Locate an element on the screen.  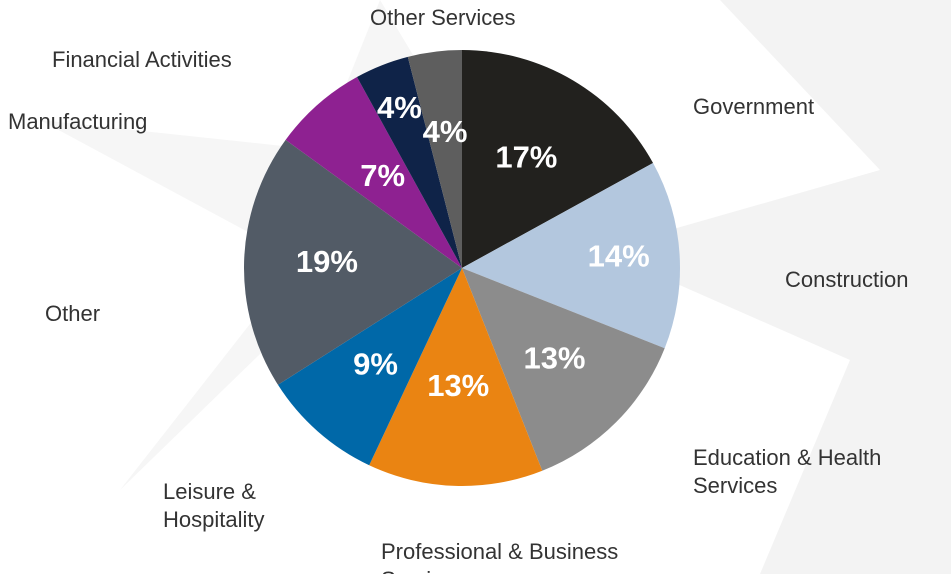
category-label: Professional & Business Services is located at coordinates (500, 556).